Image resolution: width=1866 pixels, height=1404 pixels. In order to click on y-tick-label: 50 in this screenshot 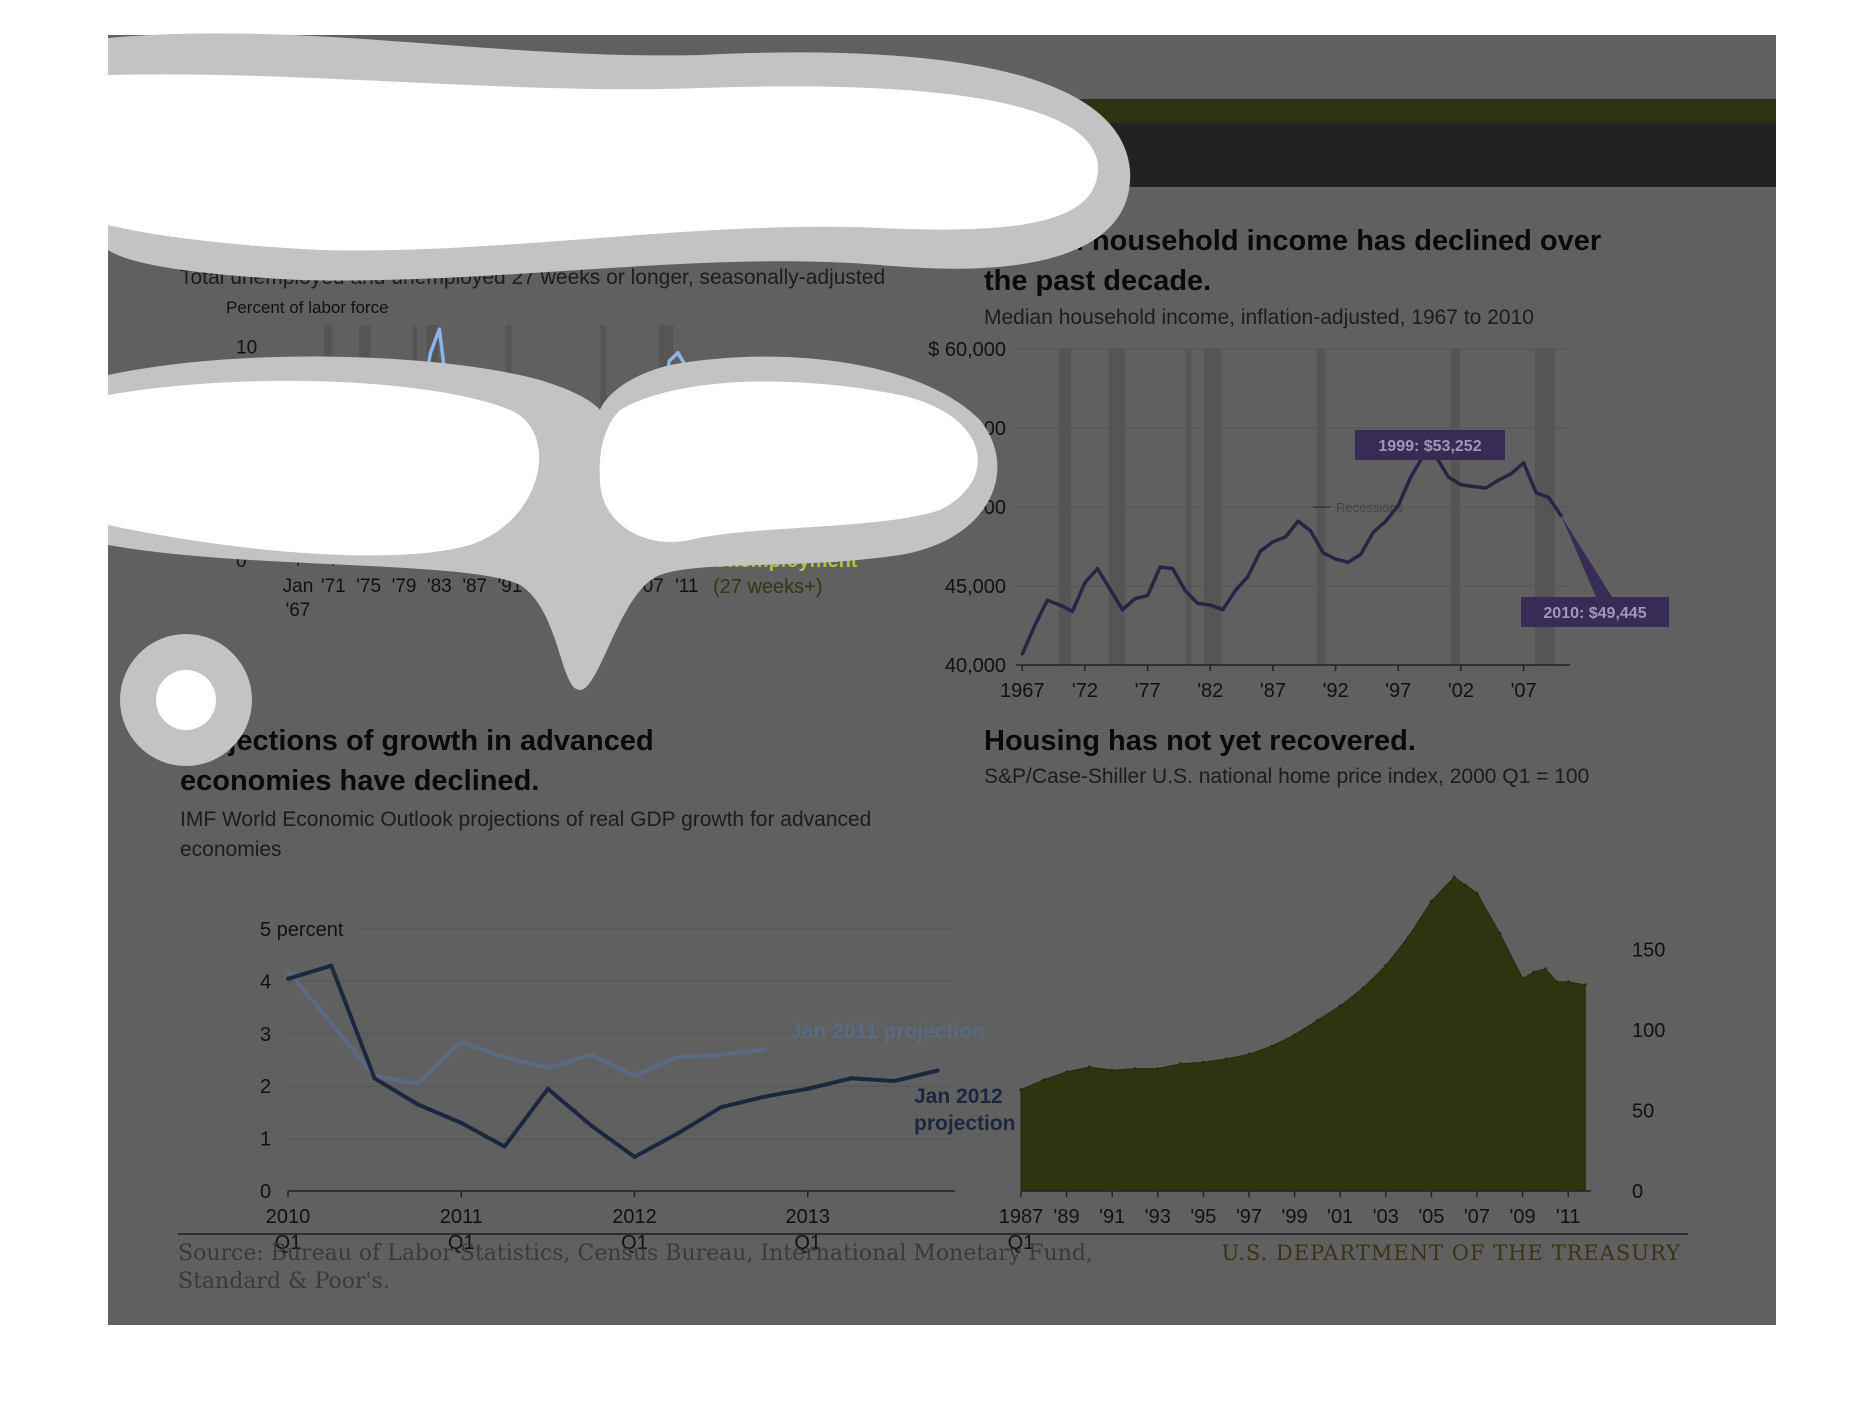, I will do `click(1643, 1112)`.